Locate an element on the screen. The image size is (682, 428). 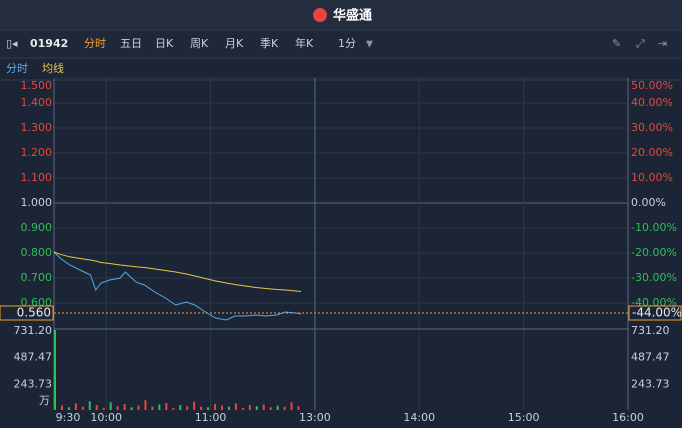
y2-tick-label: 0.00% is located at coordinates (648, 202).